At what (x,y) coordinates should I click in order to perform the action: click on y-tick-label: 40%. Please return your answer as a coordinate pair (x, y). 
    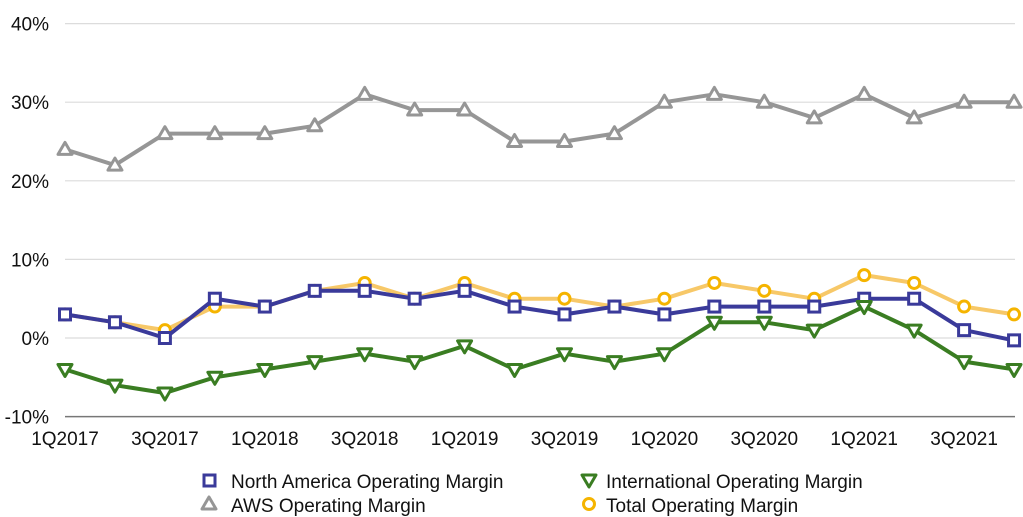
    Looking at the image, I should click on (30, 25).